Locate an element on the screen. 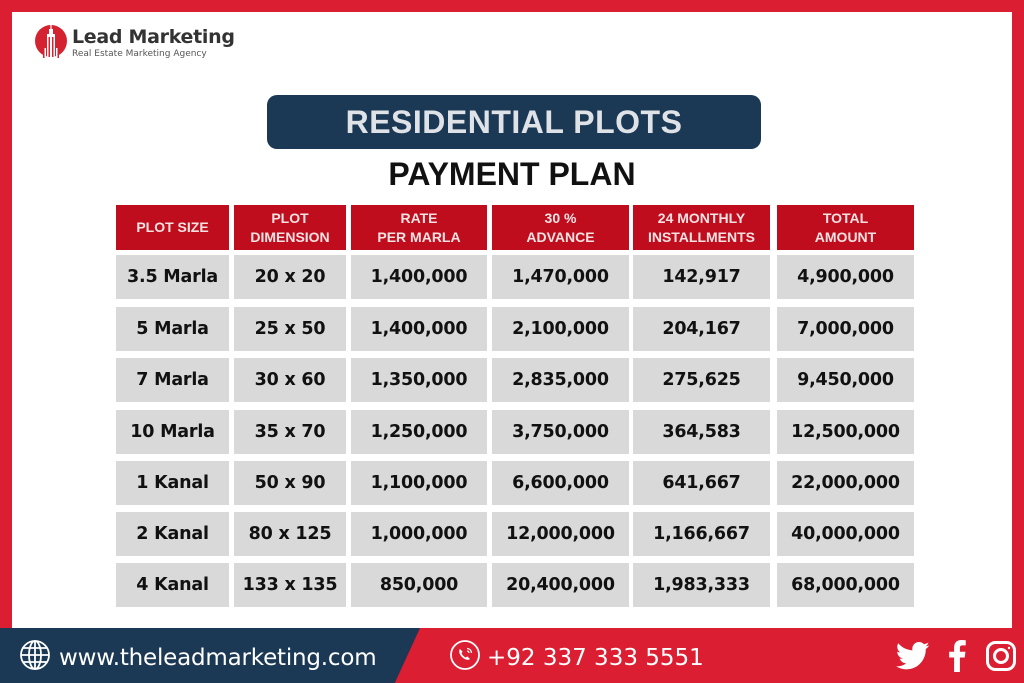 This screenshot has width=1024, height=683. cell-plot-size: 5 Marla is located at coordinates (172, 329).